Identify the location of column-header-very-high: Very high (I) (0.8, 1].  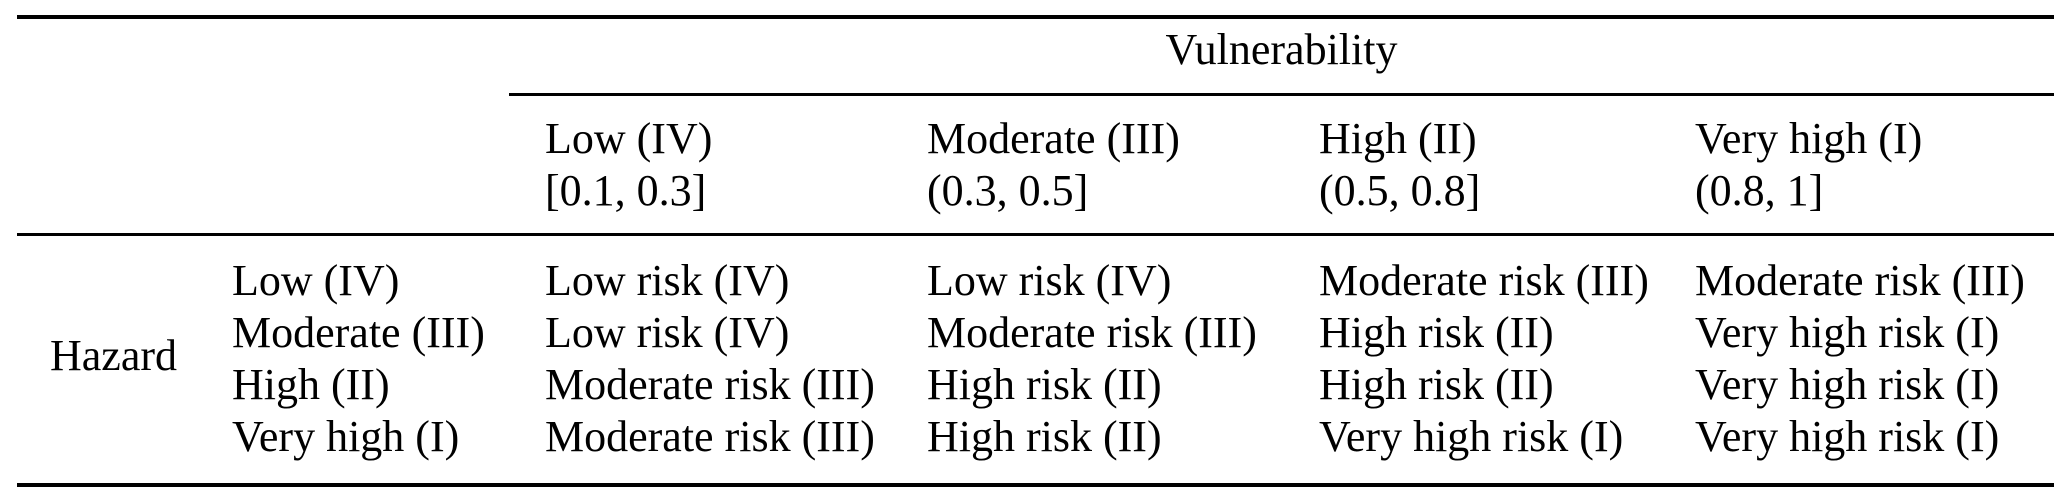
(1808, 165).